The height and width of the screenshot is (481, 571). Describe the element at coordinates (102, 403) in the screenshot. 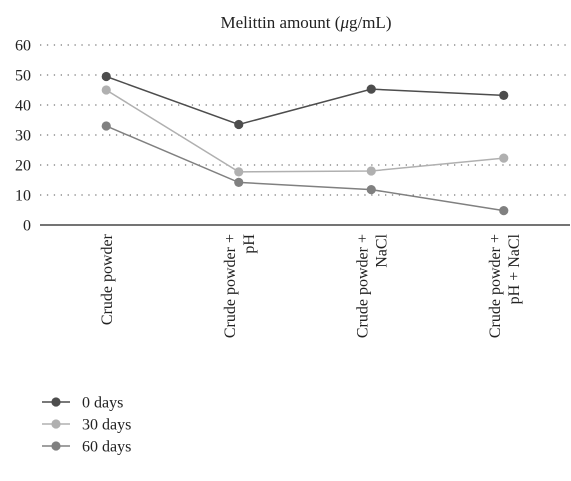

I see `legend-label: 0 days` at that location.